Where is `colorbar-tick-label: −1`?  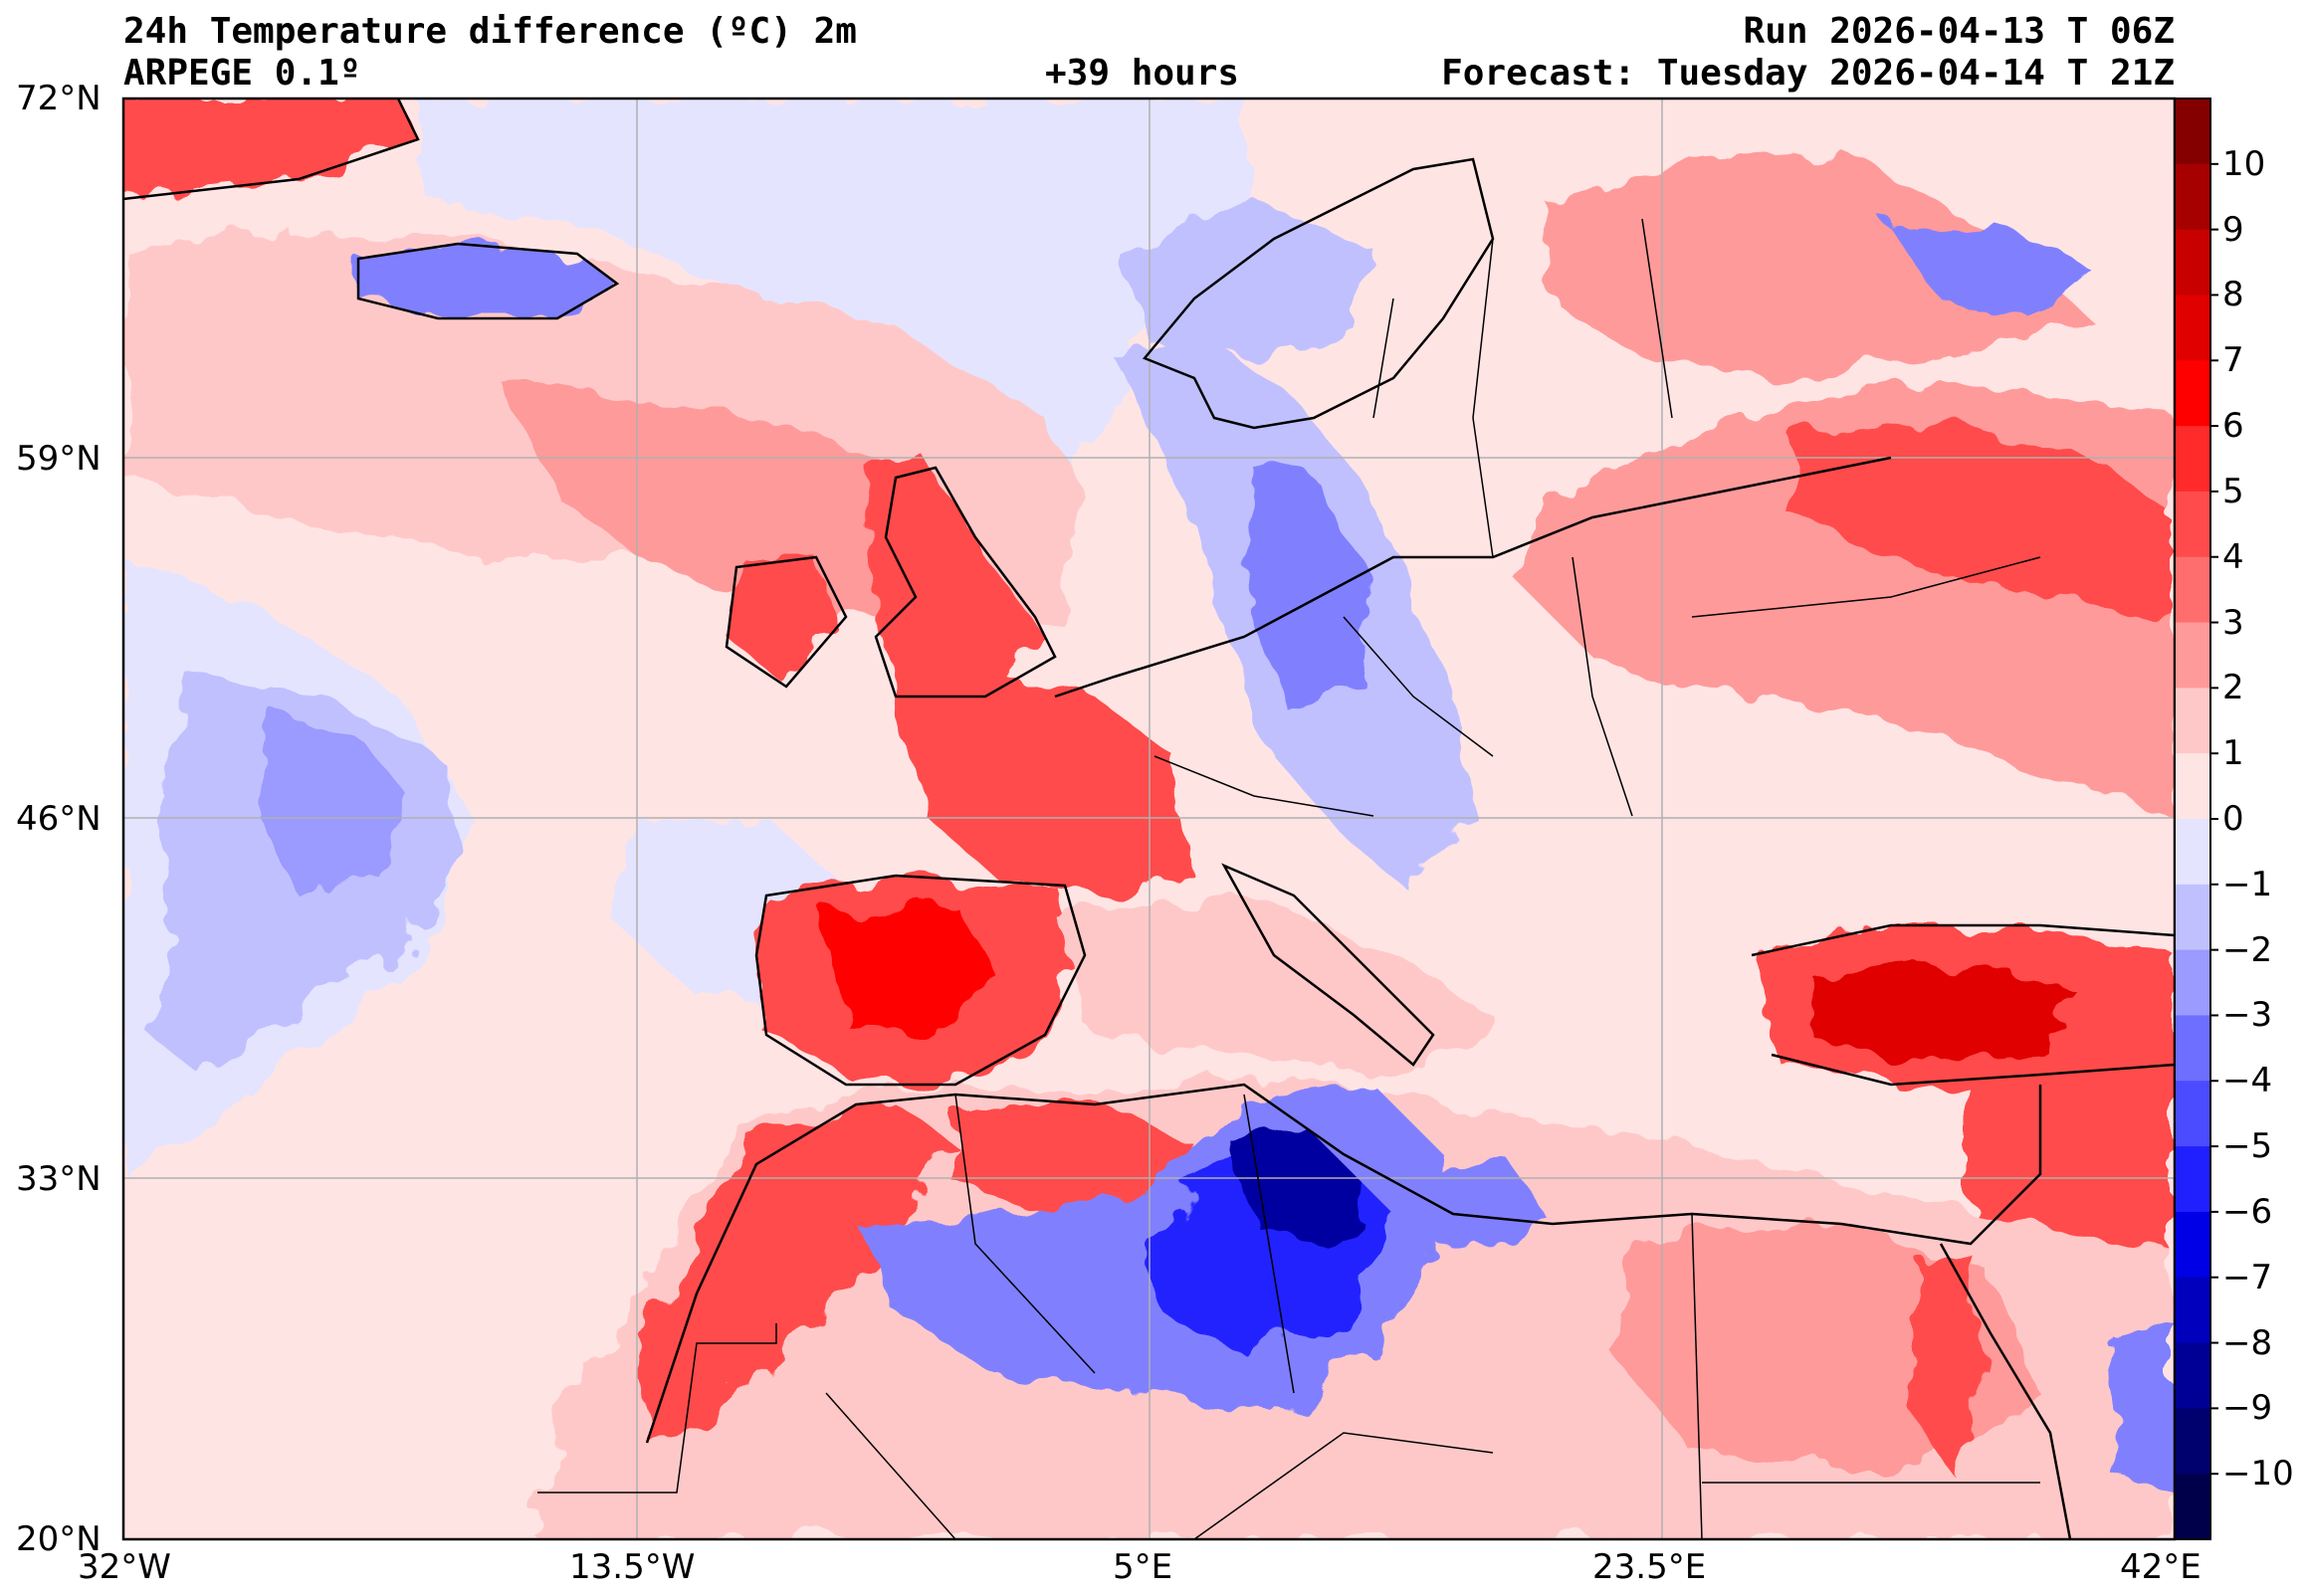
colorbar-tick-label: −1 is located at coordinates (2247, 884).